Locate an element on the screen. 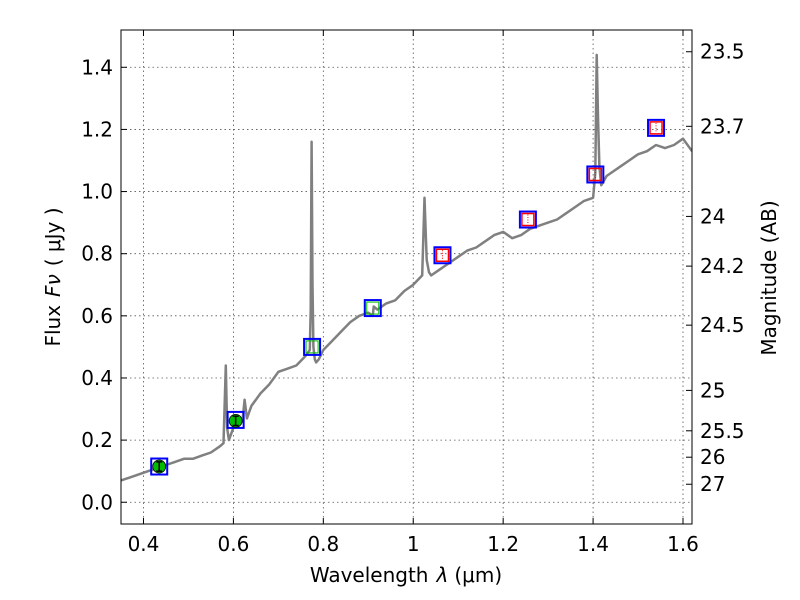 The height and width of the screenshot is (600, 800). x-tick-label: 0.4 is located at coordinates (144, 544).